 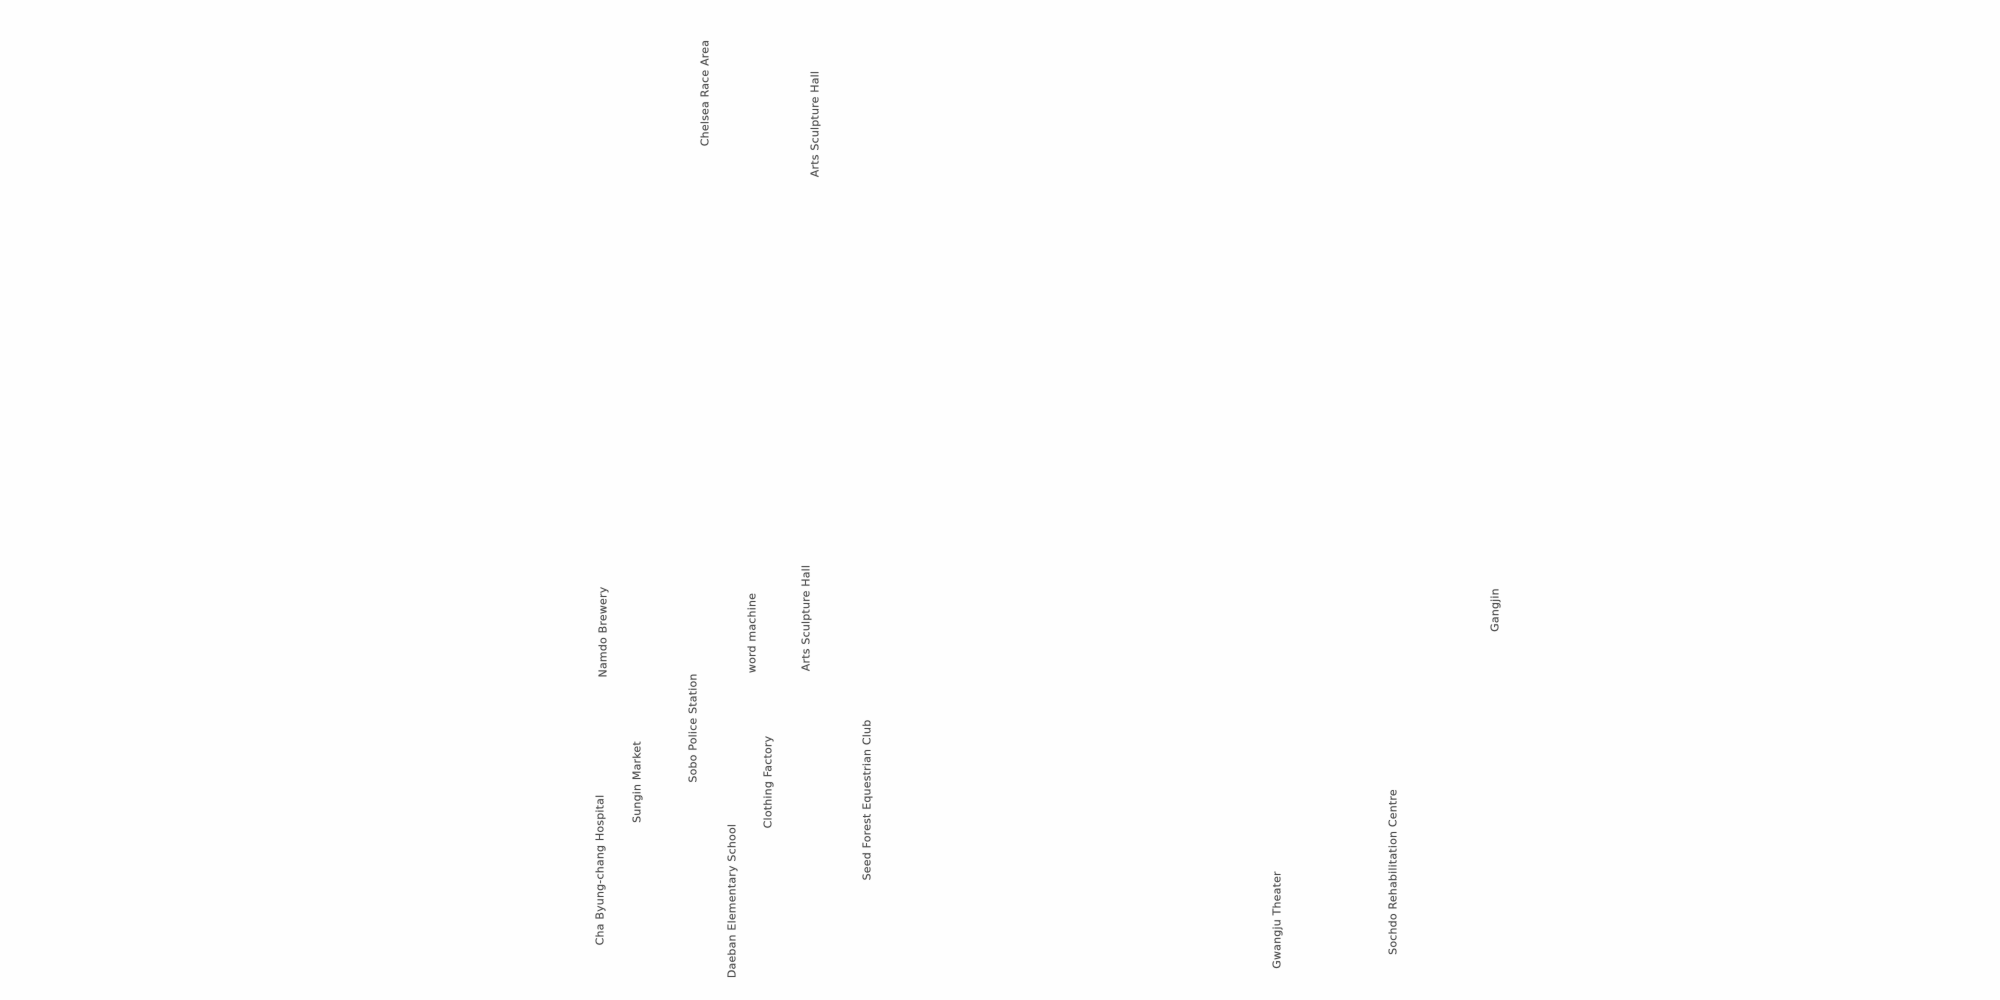 I want to click on map-label: Chelsea Race Area, so click(x=705, y=93).